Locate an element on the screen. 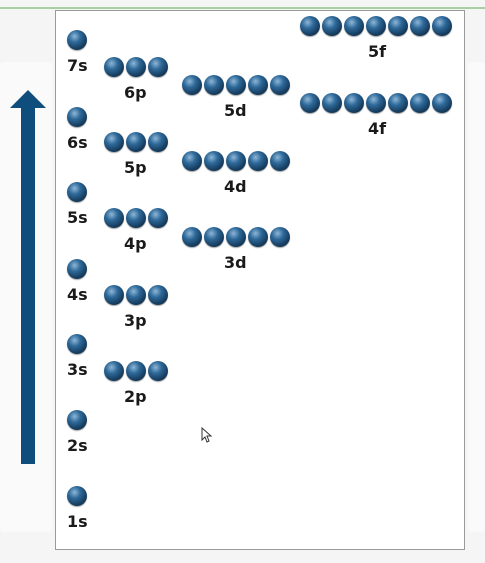  mouse-cursor-icon is located at coordinates (207, 435).